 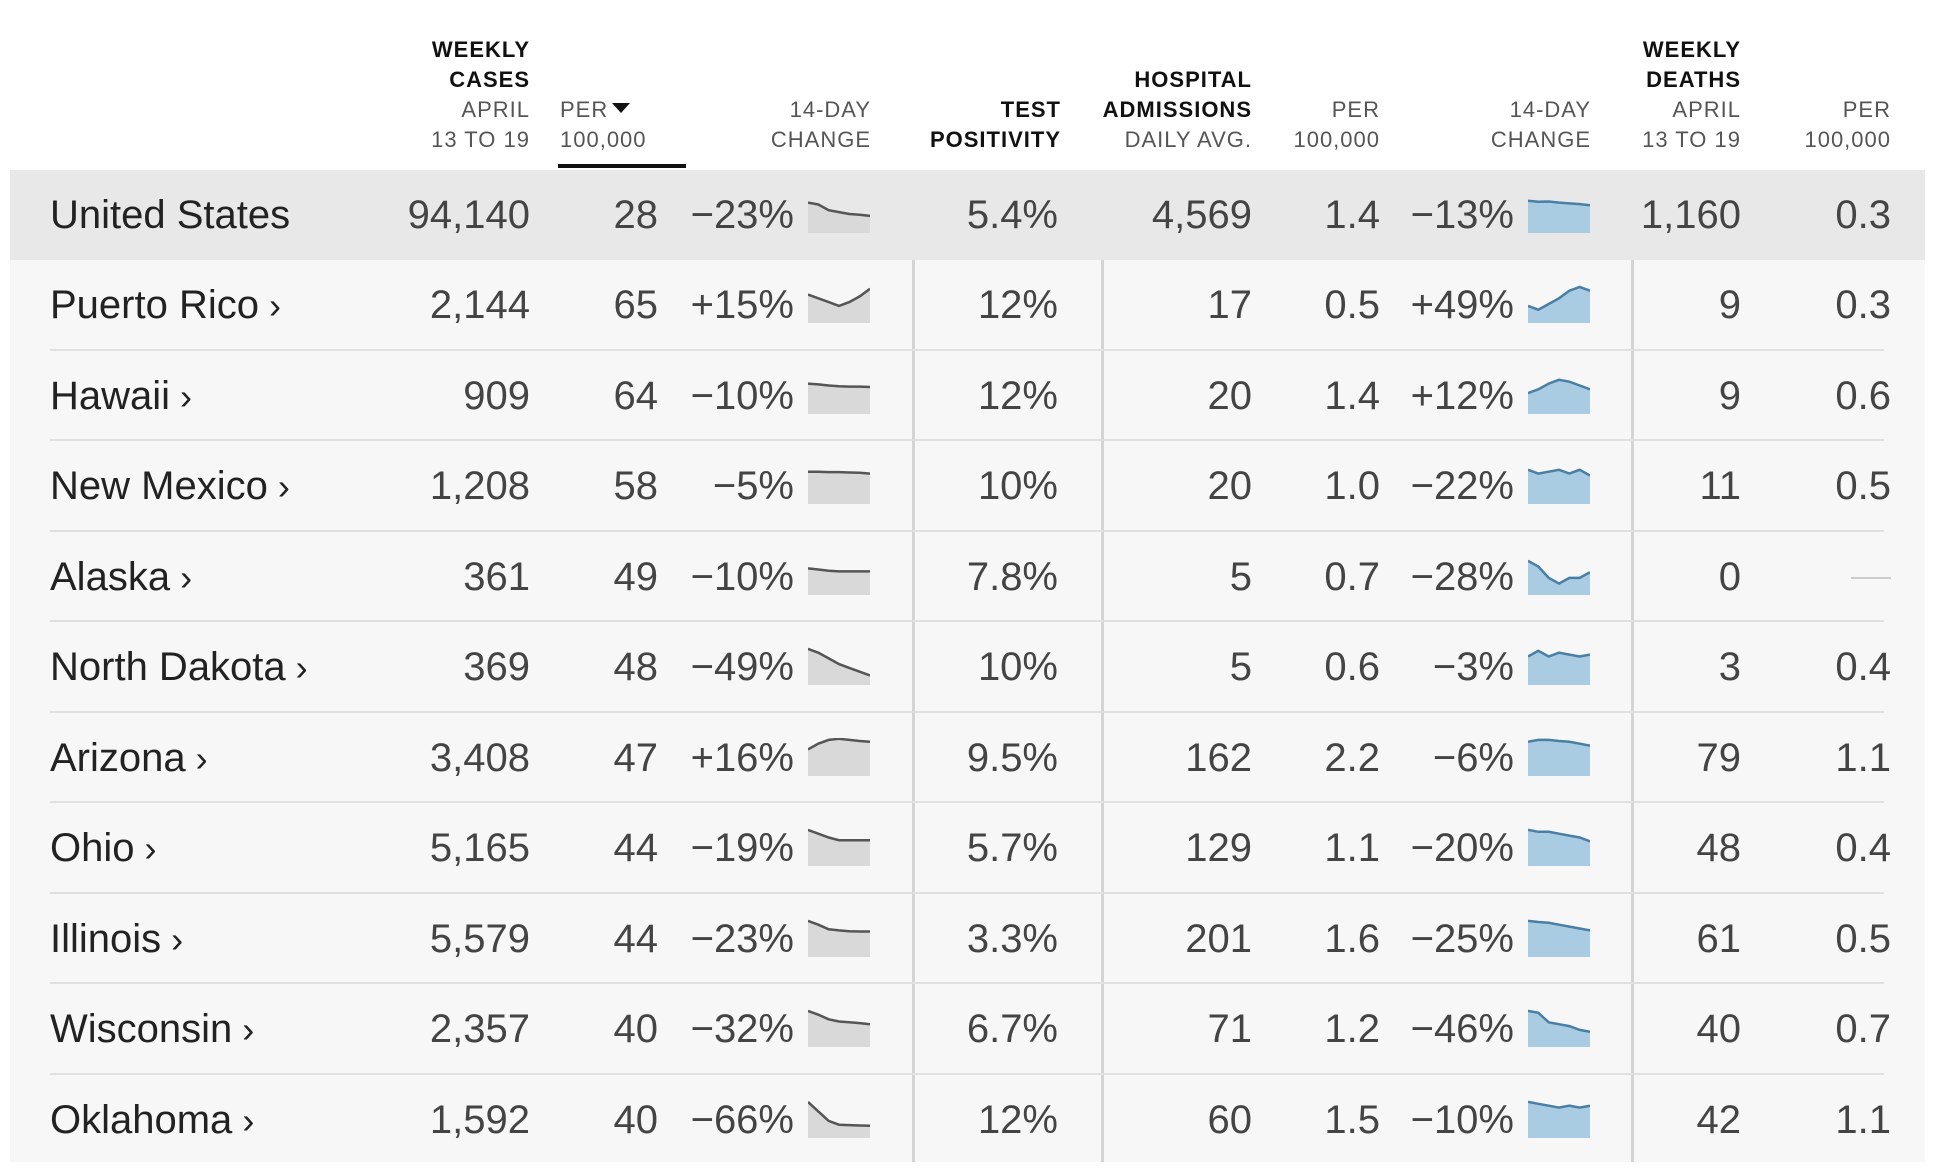 I want to click on table-row: New Mexico › 1,208 58 −5% 10% 20 1.0 −22% 11 0.5, so click(x=967, y=486).